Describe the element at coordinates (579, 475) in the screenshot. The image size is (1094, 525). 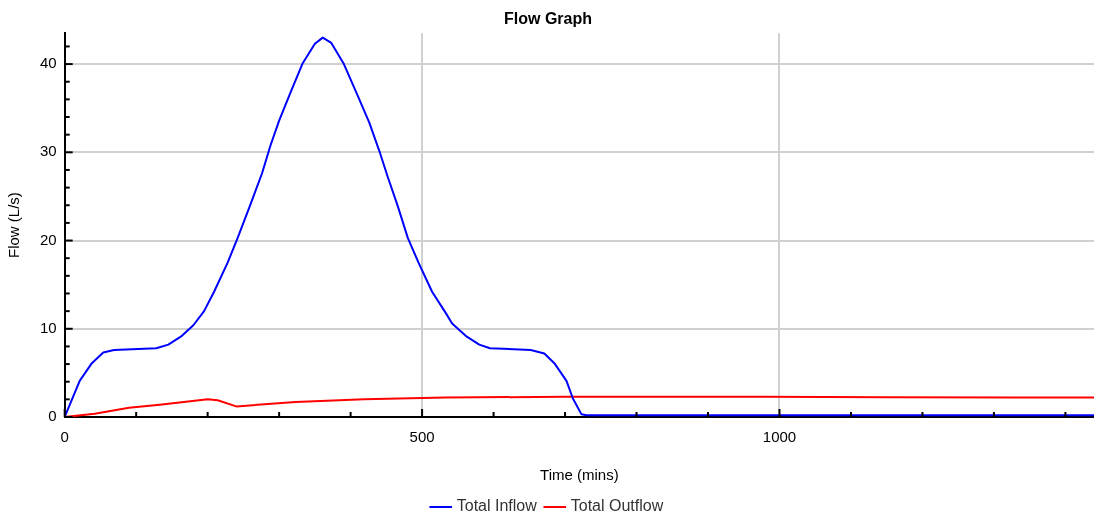
I see `x-axis-title: Time (mins)` at that location.